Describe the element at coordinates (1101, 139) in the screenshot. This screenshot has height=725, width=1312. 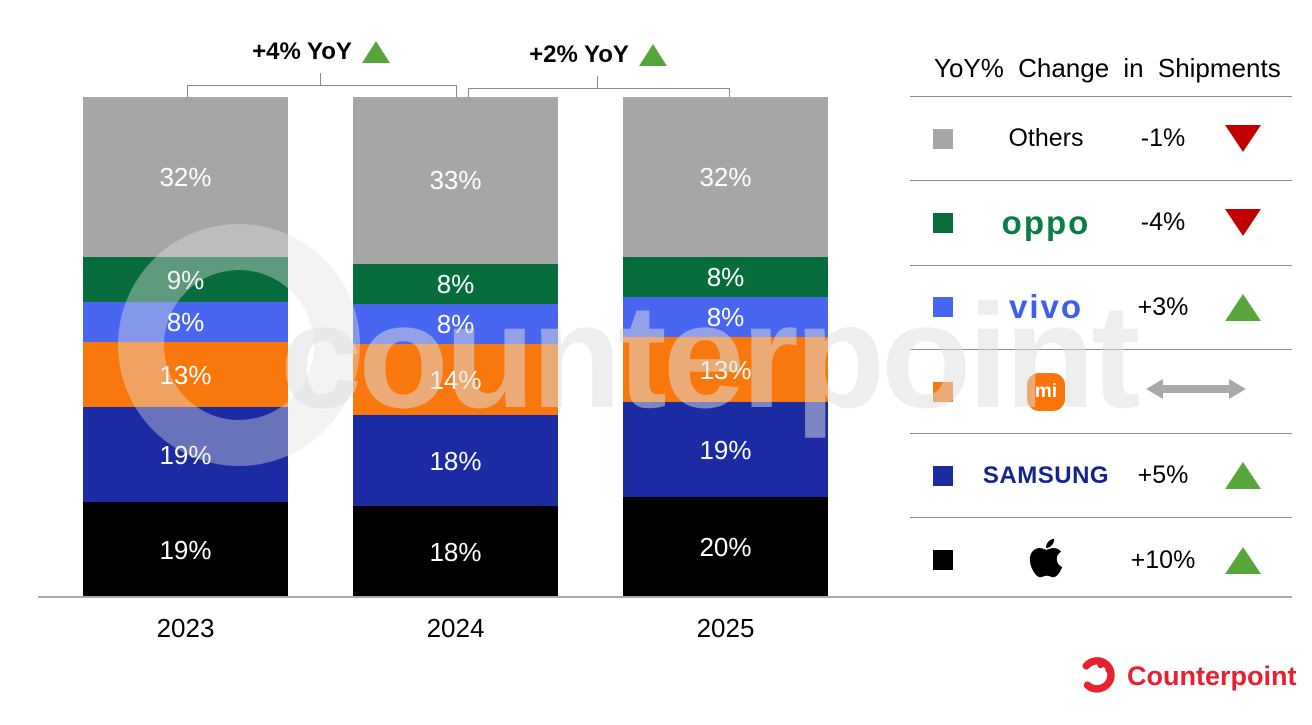
I see `legend-row-others: Others -1%` at that location.